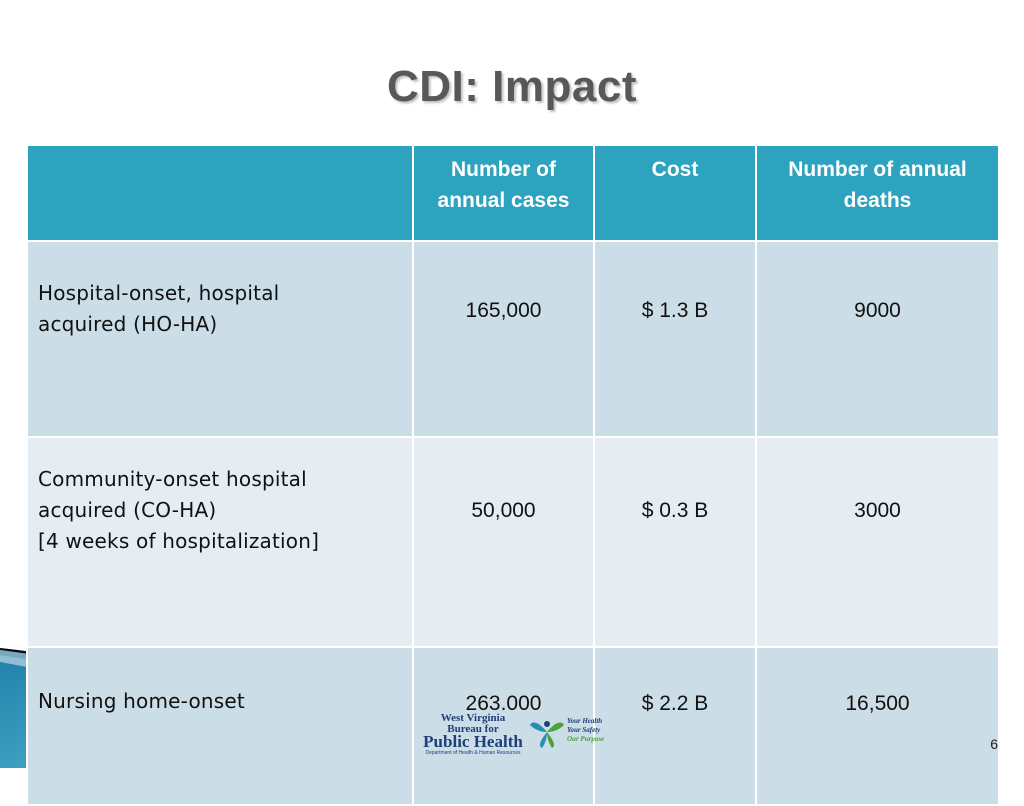  I want to click on row-label-line: Hospital-onset, hospital, so click(159, 293).